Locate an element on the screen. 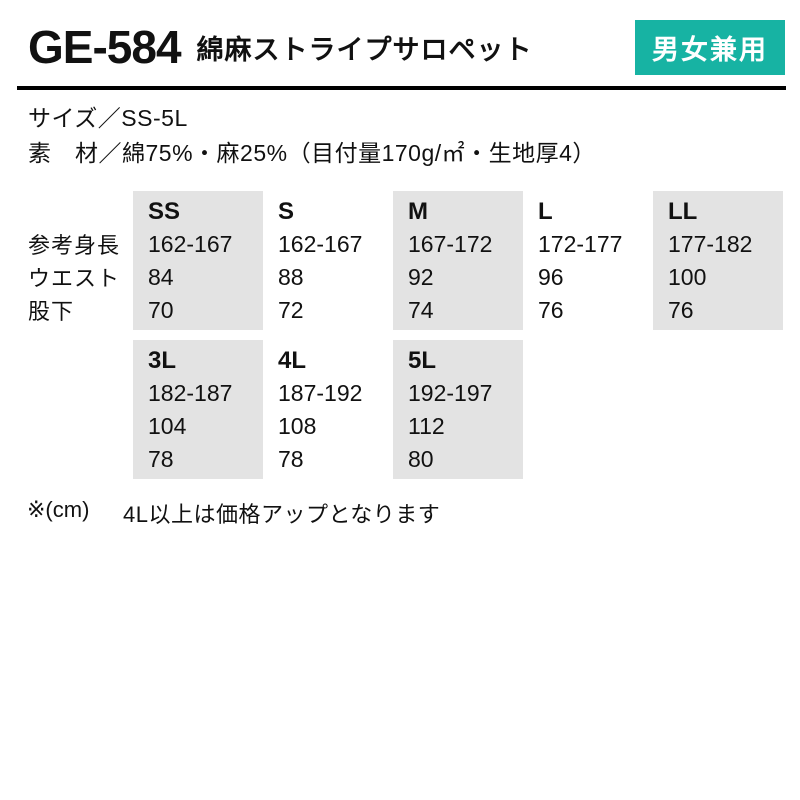 The width and height of the screenshot is (800, 800). size-label: S is located at coordinates (286, 211).